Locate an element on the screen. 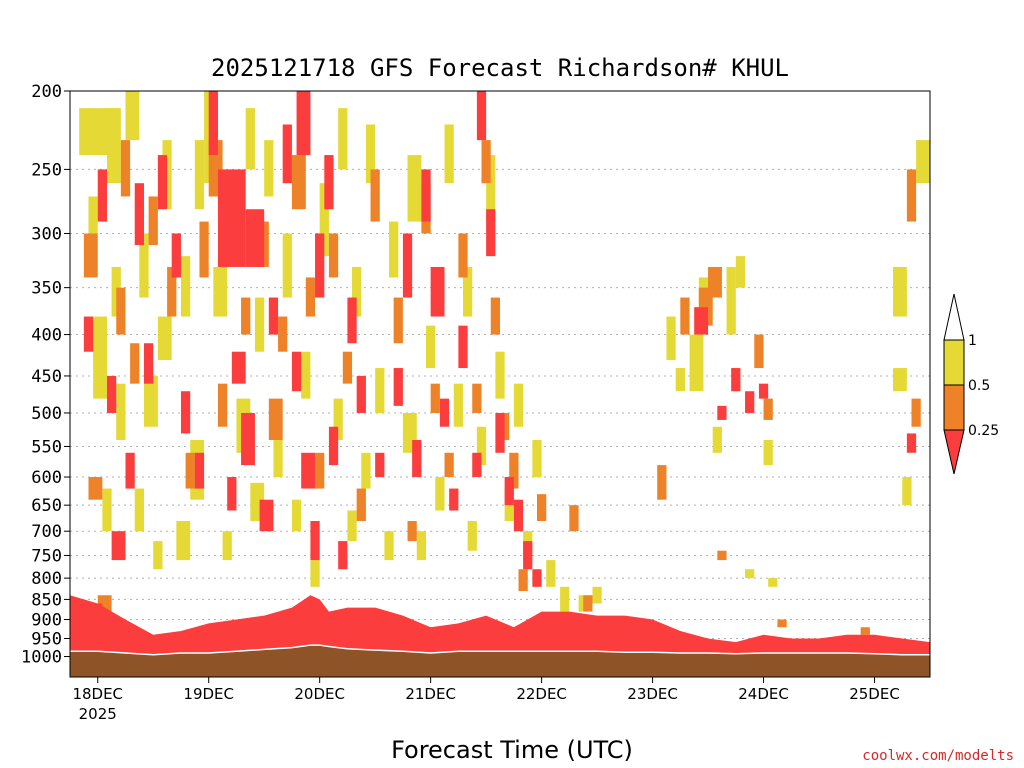 The image size is (1024, 768). y-tick-label: 900 is located at coordinates (46, 621).